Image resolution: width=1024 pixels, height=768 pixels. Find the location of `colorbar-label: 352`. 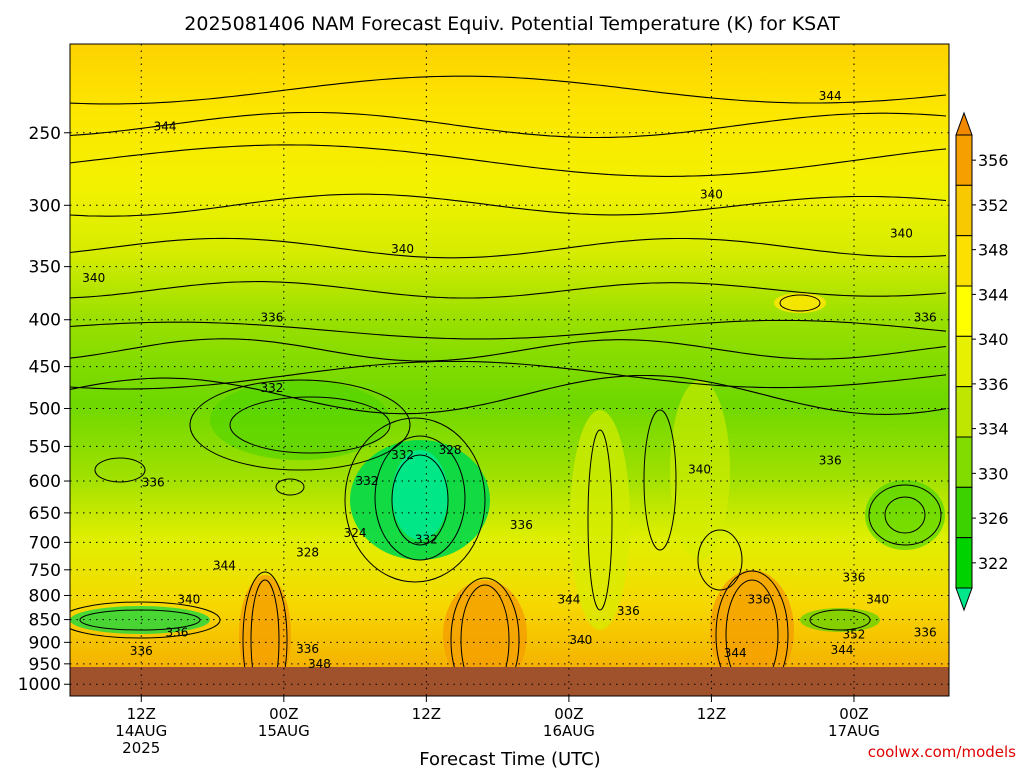

colorbar-label: 352 is located at coordinates (993, 205).